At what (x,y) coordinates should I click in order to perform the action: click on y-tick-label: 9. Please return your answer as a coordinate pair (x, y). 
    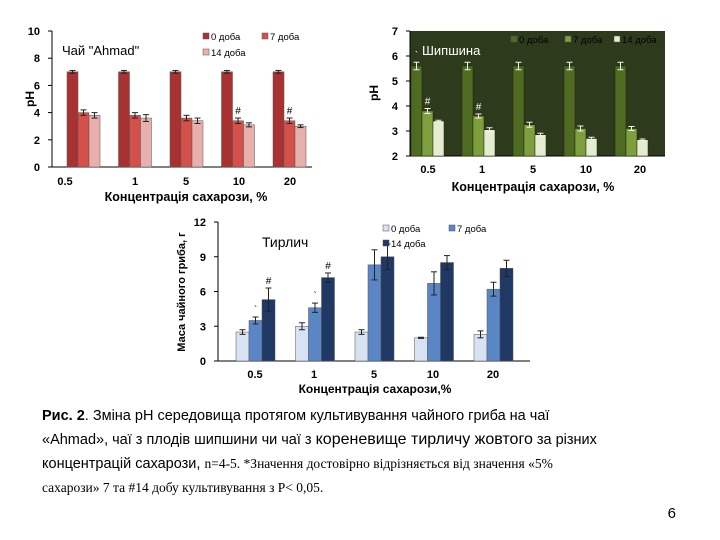
    Looking at the image, I should click on (203, 258).